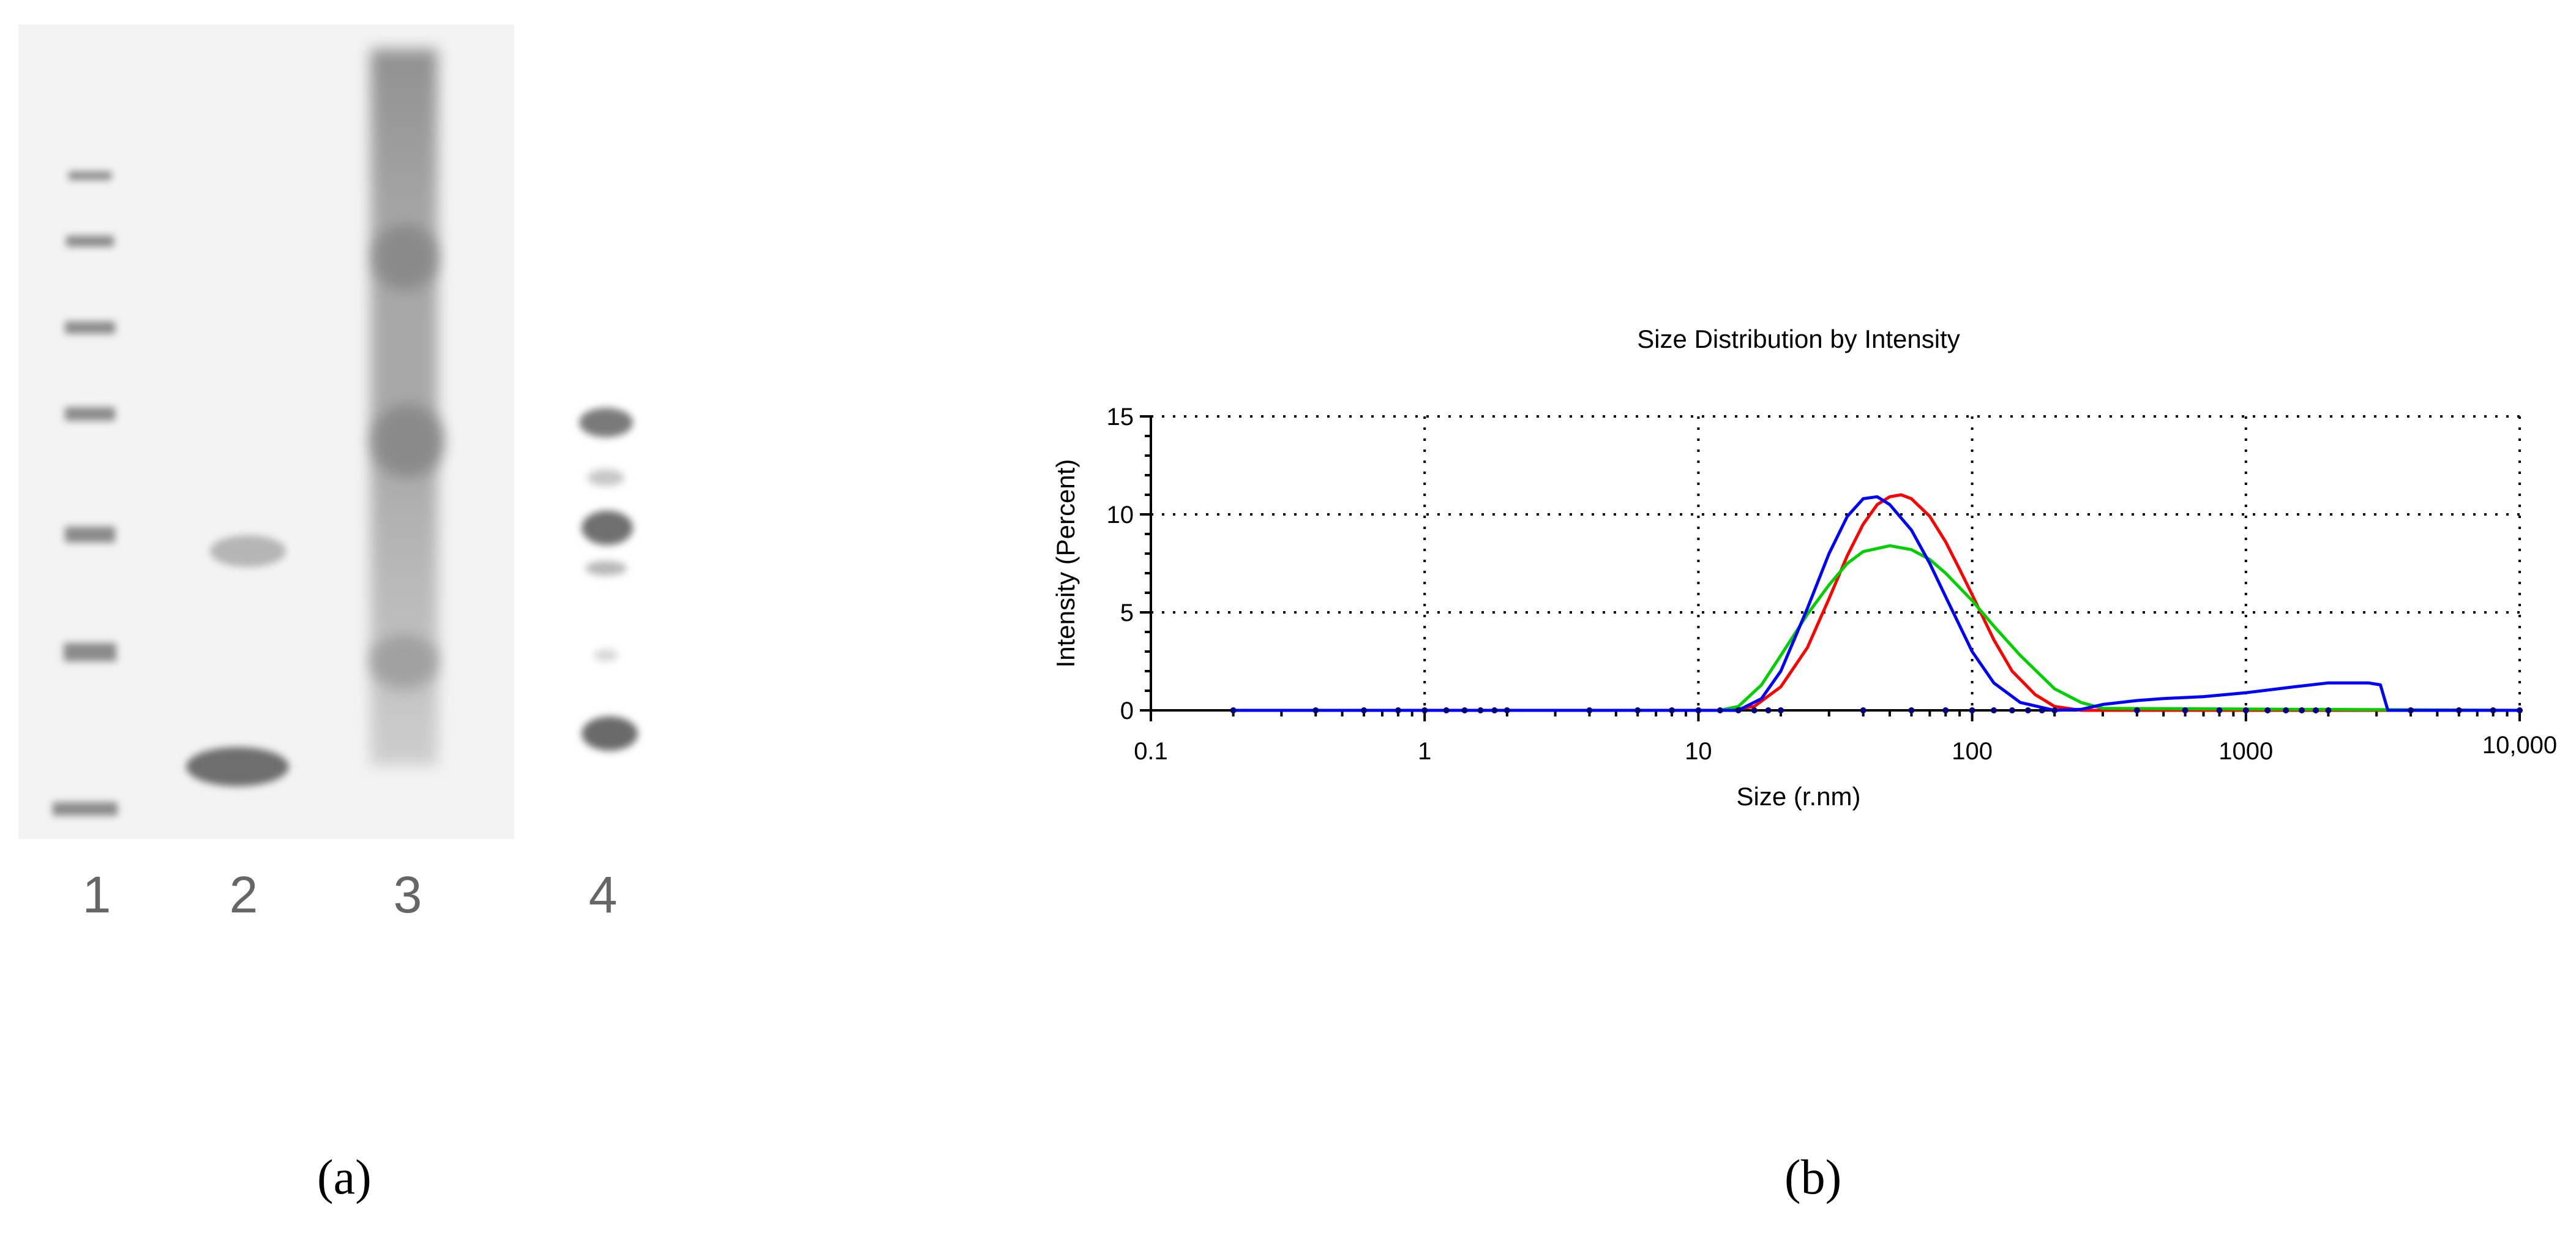 The image size is (2576, 1248). What do you see at coordinates (244, 894) in the screenshot?
I see `lane-label-2: 2` at bounding box center [244, 894].